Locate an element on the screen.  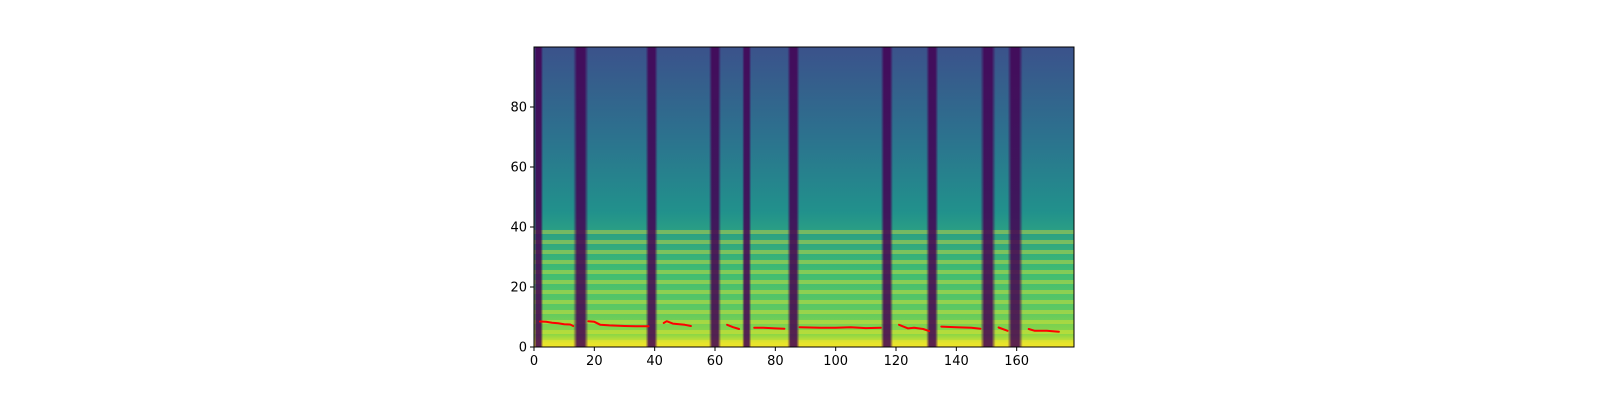
y-tick-label-80: 80 is located at coordinates (518, 108).